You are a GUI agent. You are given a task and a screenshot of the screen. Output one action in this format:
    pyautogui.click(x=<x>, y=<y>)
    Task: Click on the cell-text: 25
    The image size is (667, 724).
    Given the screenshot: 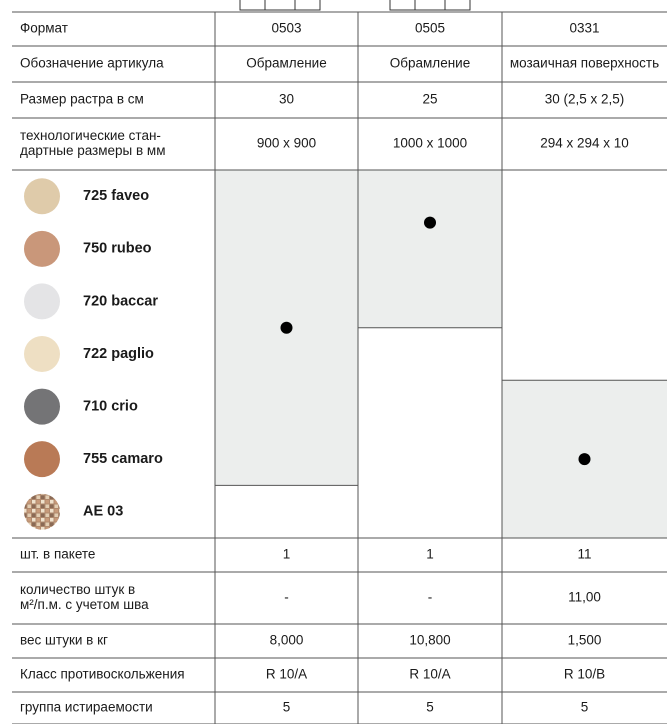 What is the action you would take?
    pyautogui.click(x=429, y=99)
    